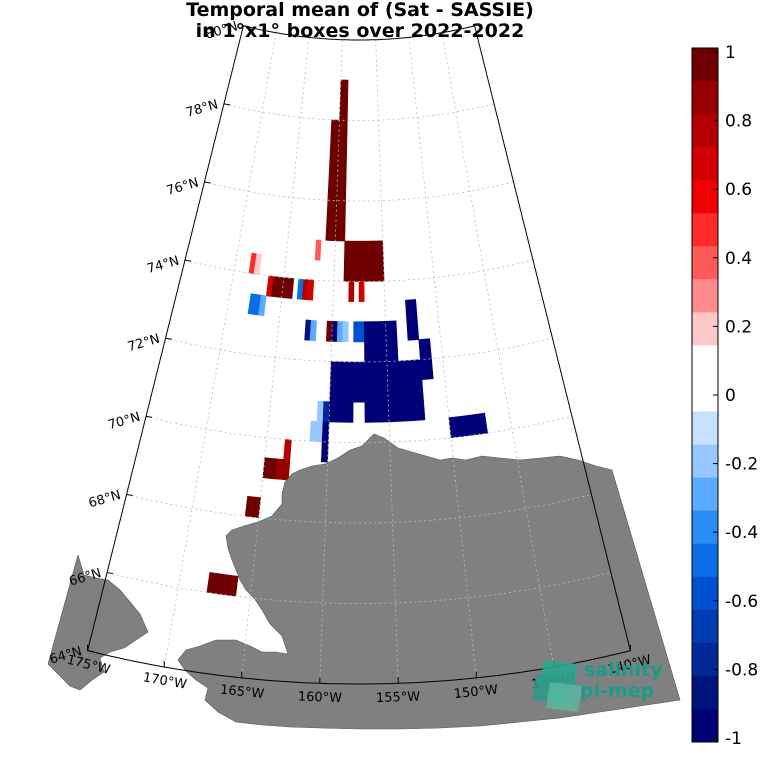 This screenshot has height=760, width=763. Describe the element at coordinates (476, 693) in the screenshot. I see `lon-label-5: 150°W` at that location.